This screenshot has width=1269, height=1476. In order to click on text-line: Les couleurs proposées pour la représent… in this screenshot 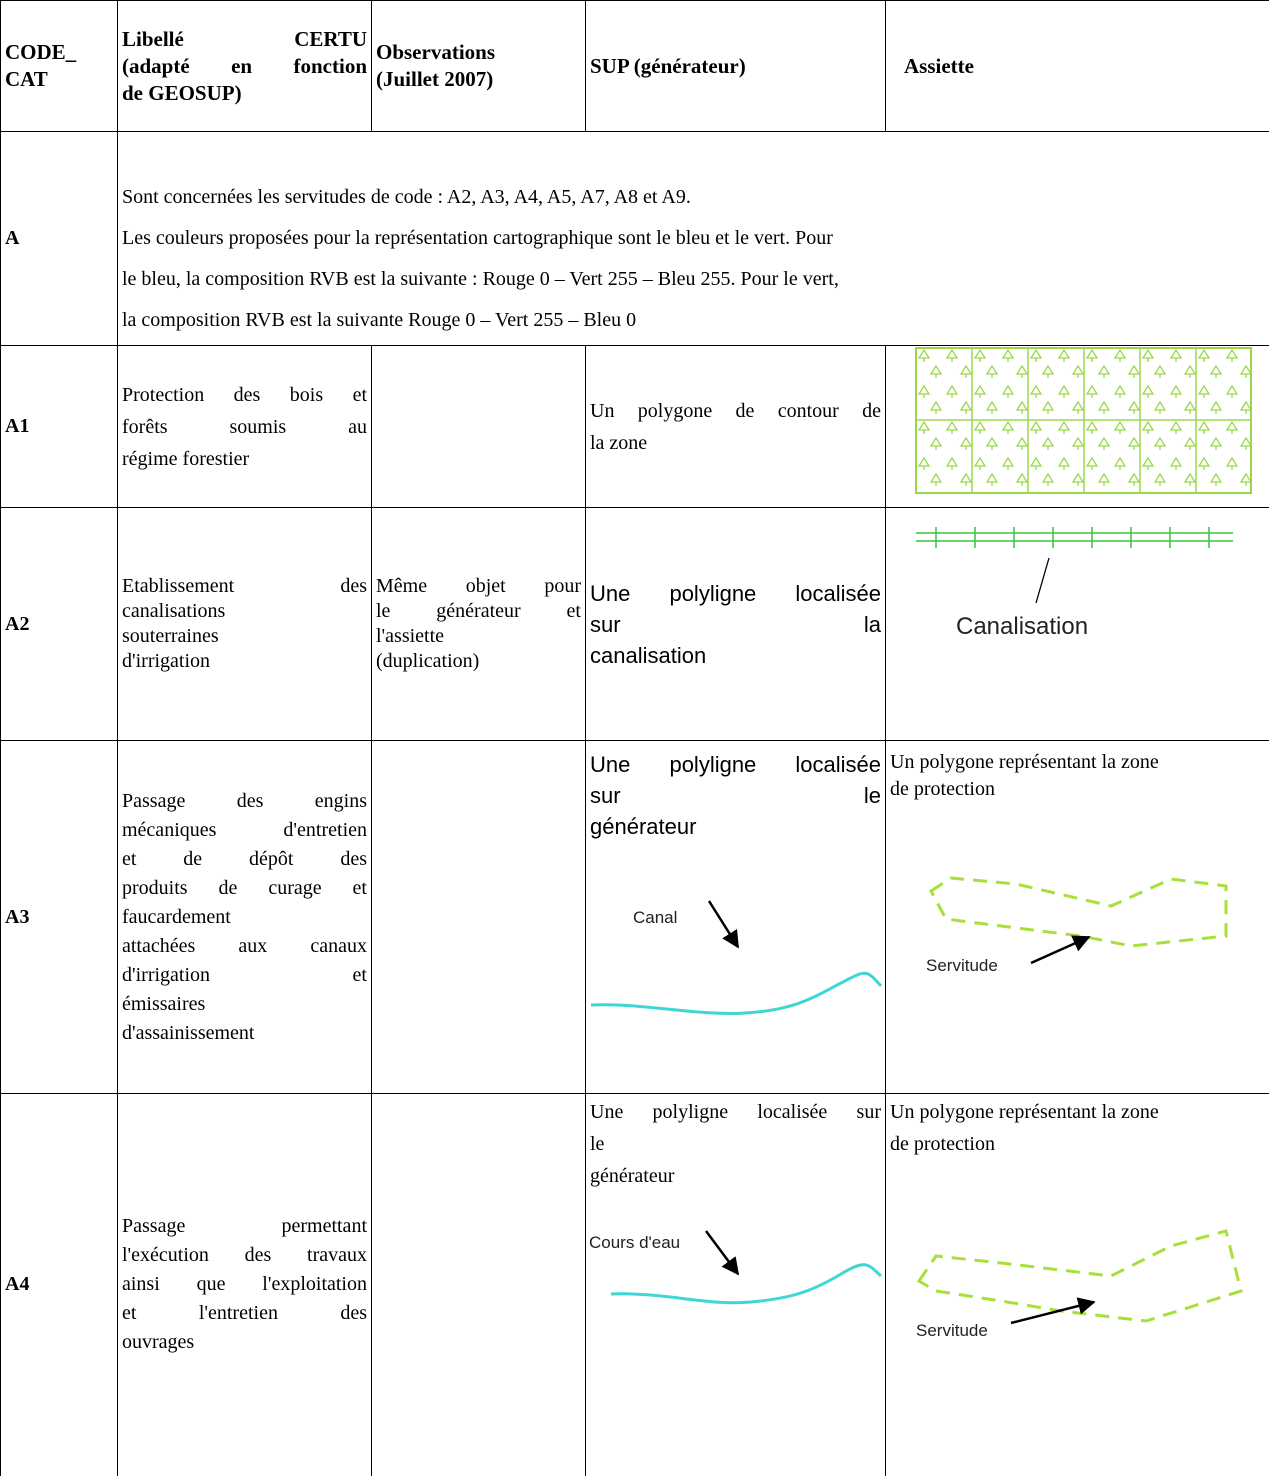, I will do `click(693, 238)`.